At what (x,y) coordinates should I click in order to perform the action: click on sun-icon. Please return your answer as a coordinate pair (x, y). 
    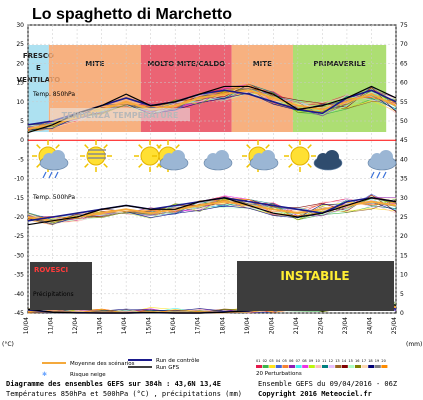
    Looking at the image, I should click on (300, 156).